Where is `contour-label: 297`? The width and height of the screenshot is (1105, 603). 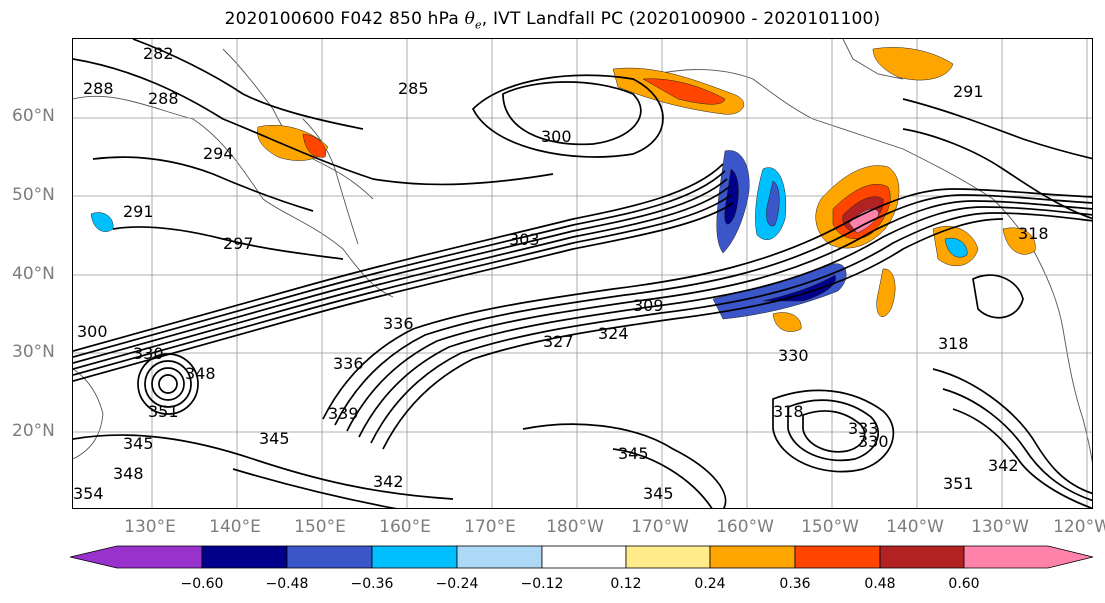 contour-label: 297 is located at coordinates (238, 243).